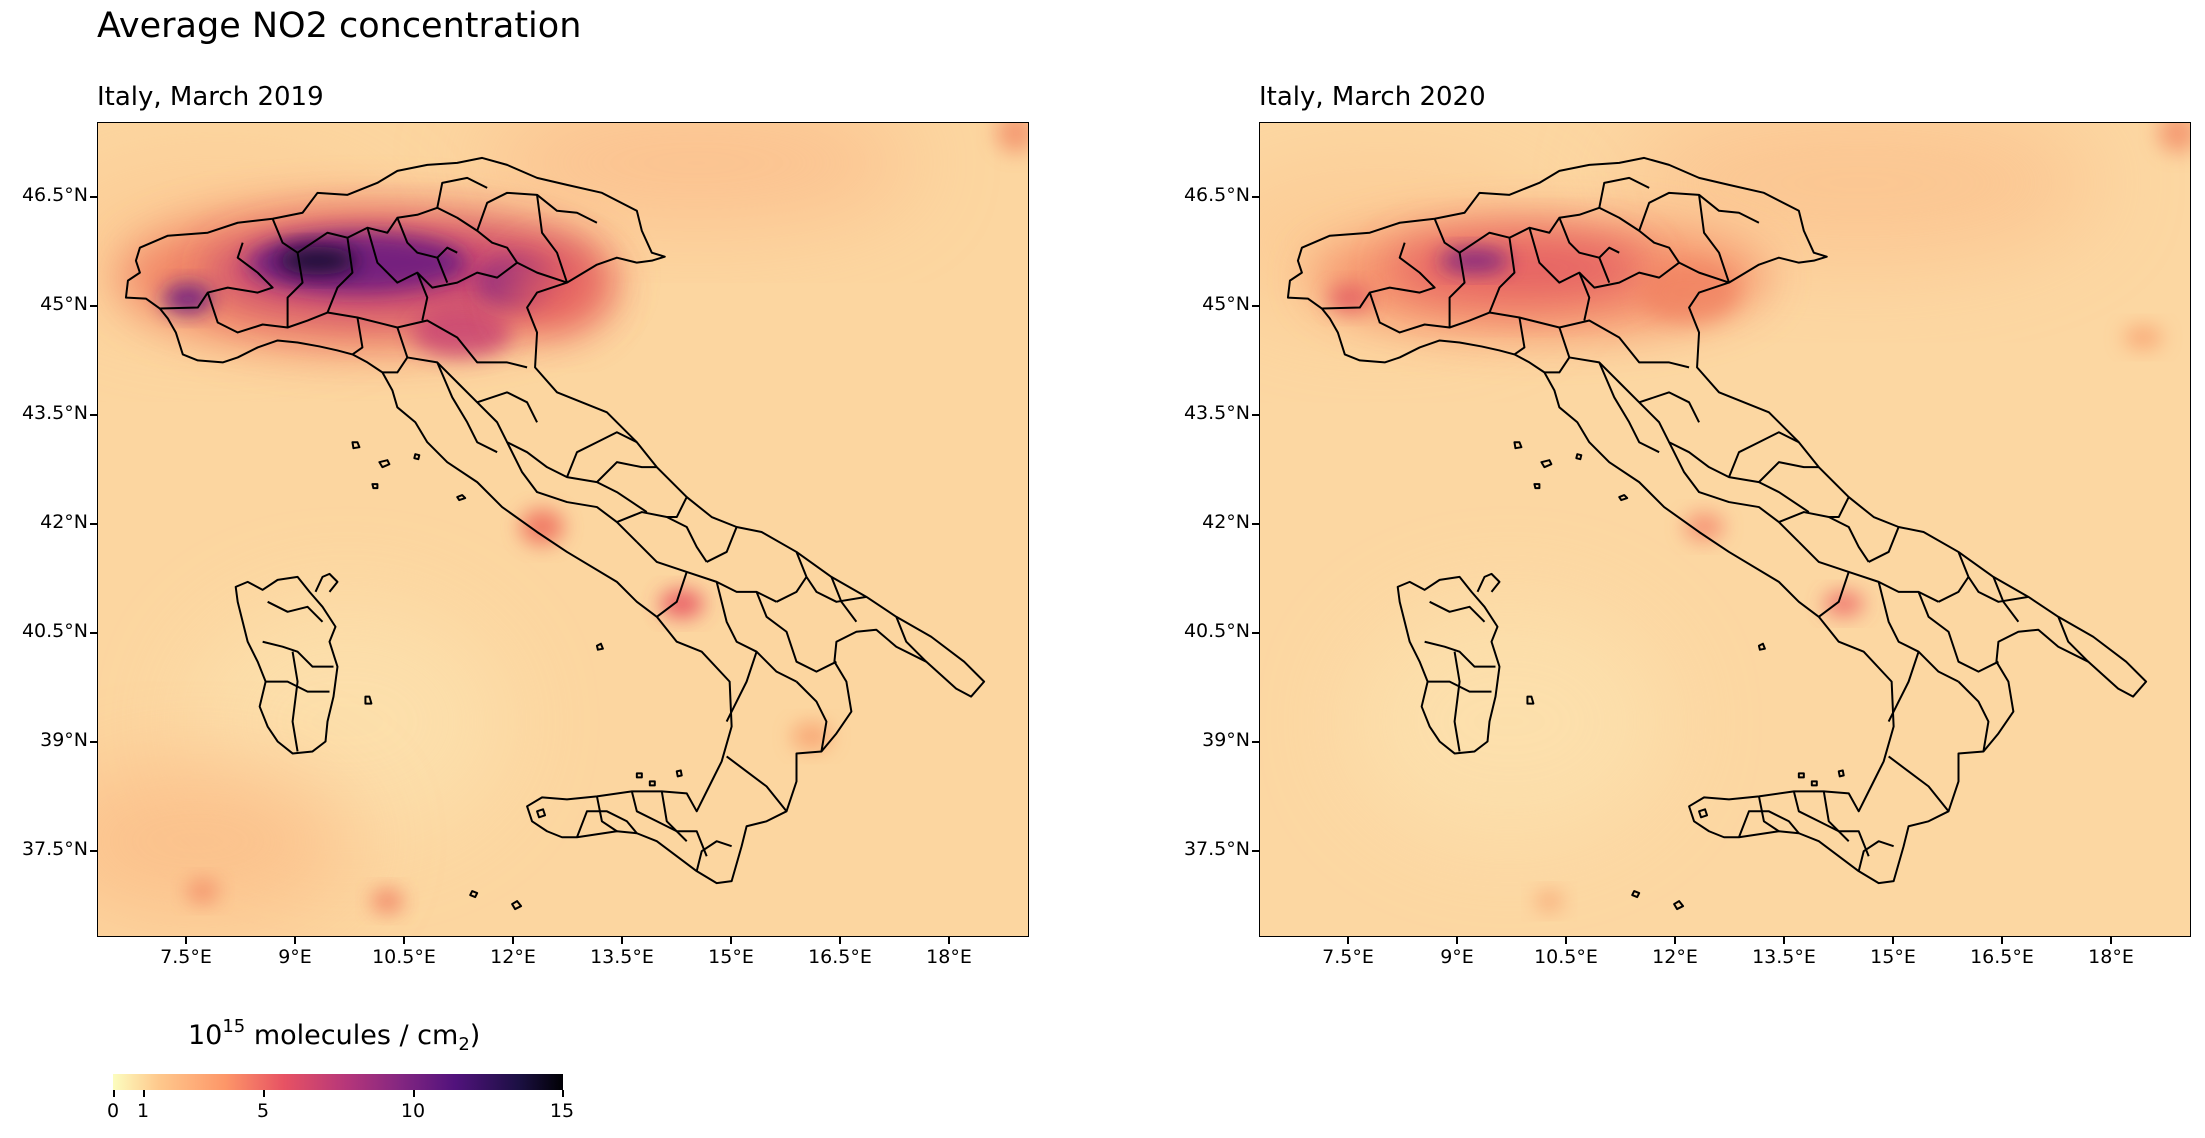  I want to click on figure-title: Average NO2 concentration, so click(339, 26).